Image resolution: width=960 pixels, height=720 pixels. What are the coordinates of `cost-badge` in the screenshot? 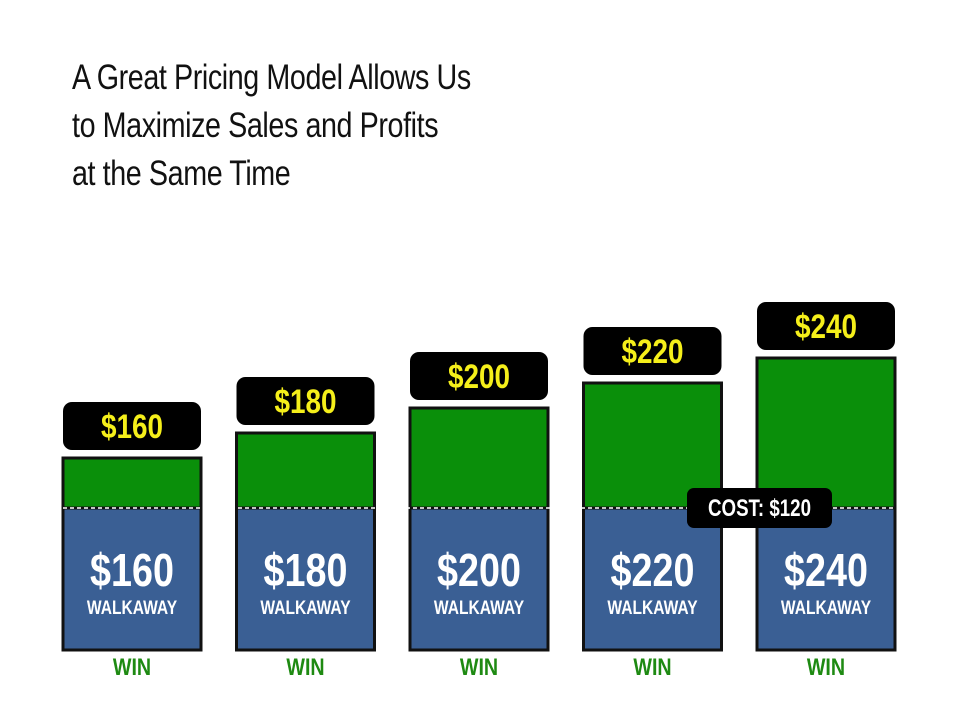 It's located at (759, 508).